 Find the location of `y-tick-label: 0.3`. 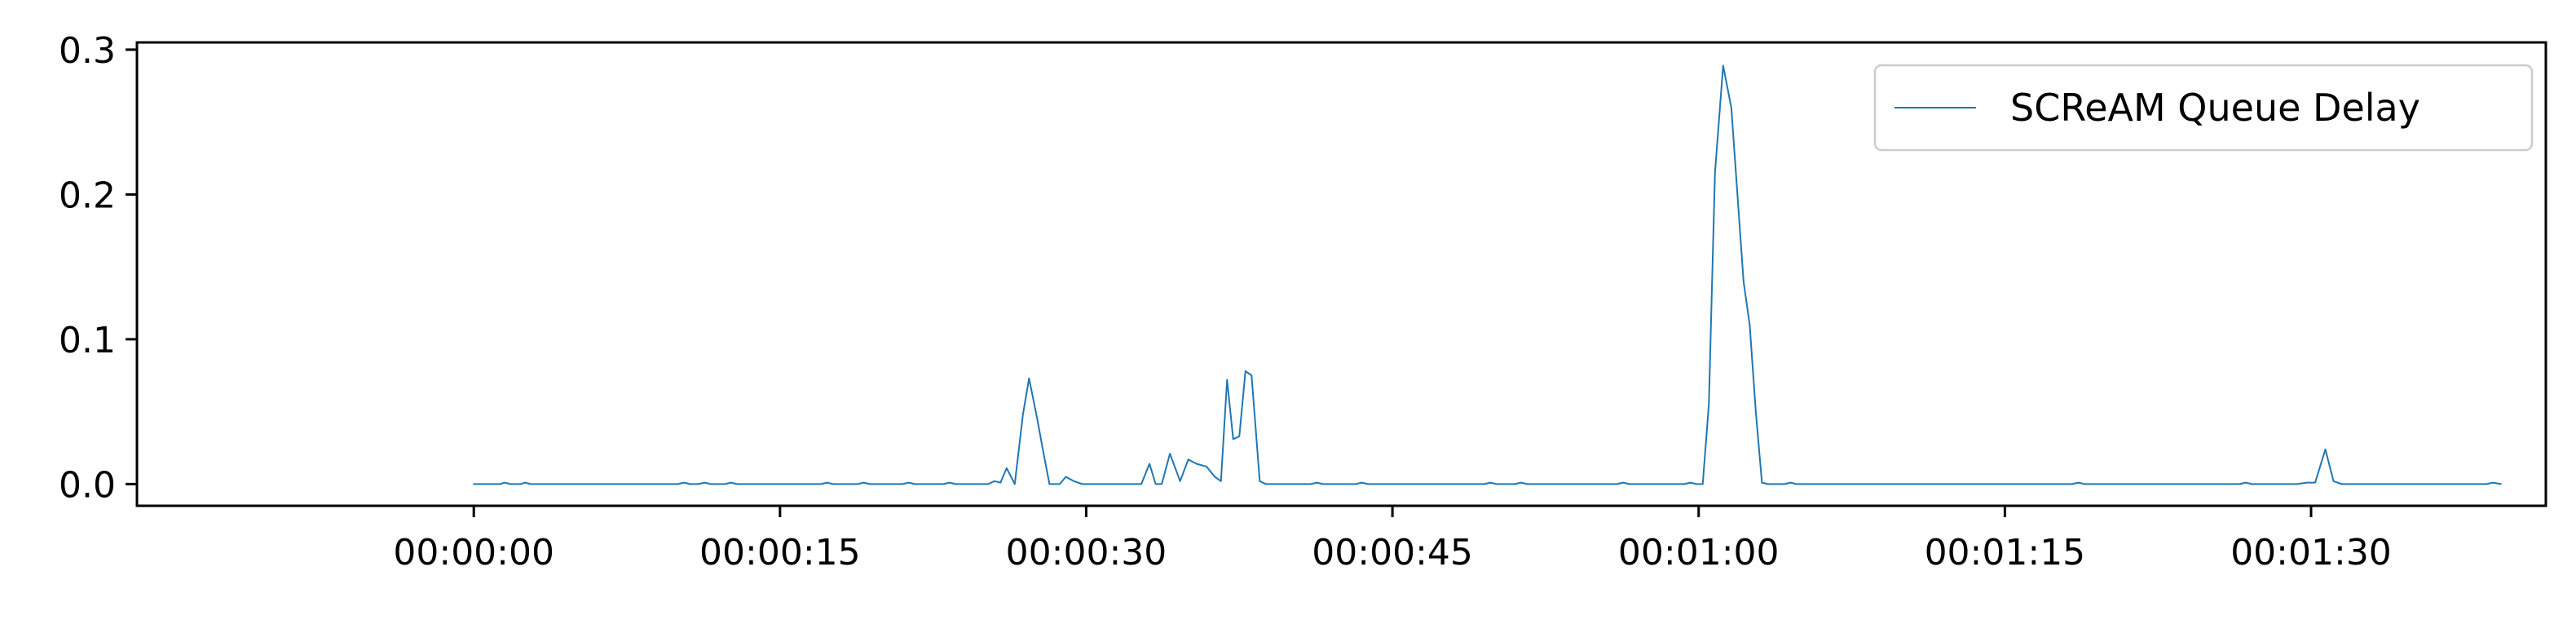

y-tick-label: 0.3 is located at coordinates (87, 51).